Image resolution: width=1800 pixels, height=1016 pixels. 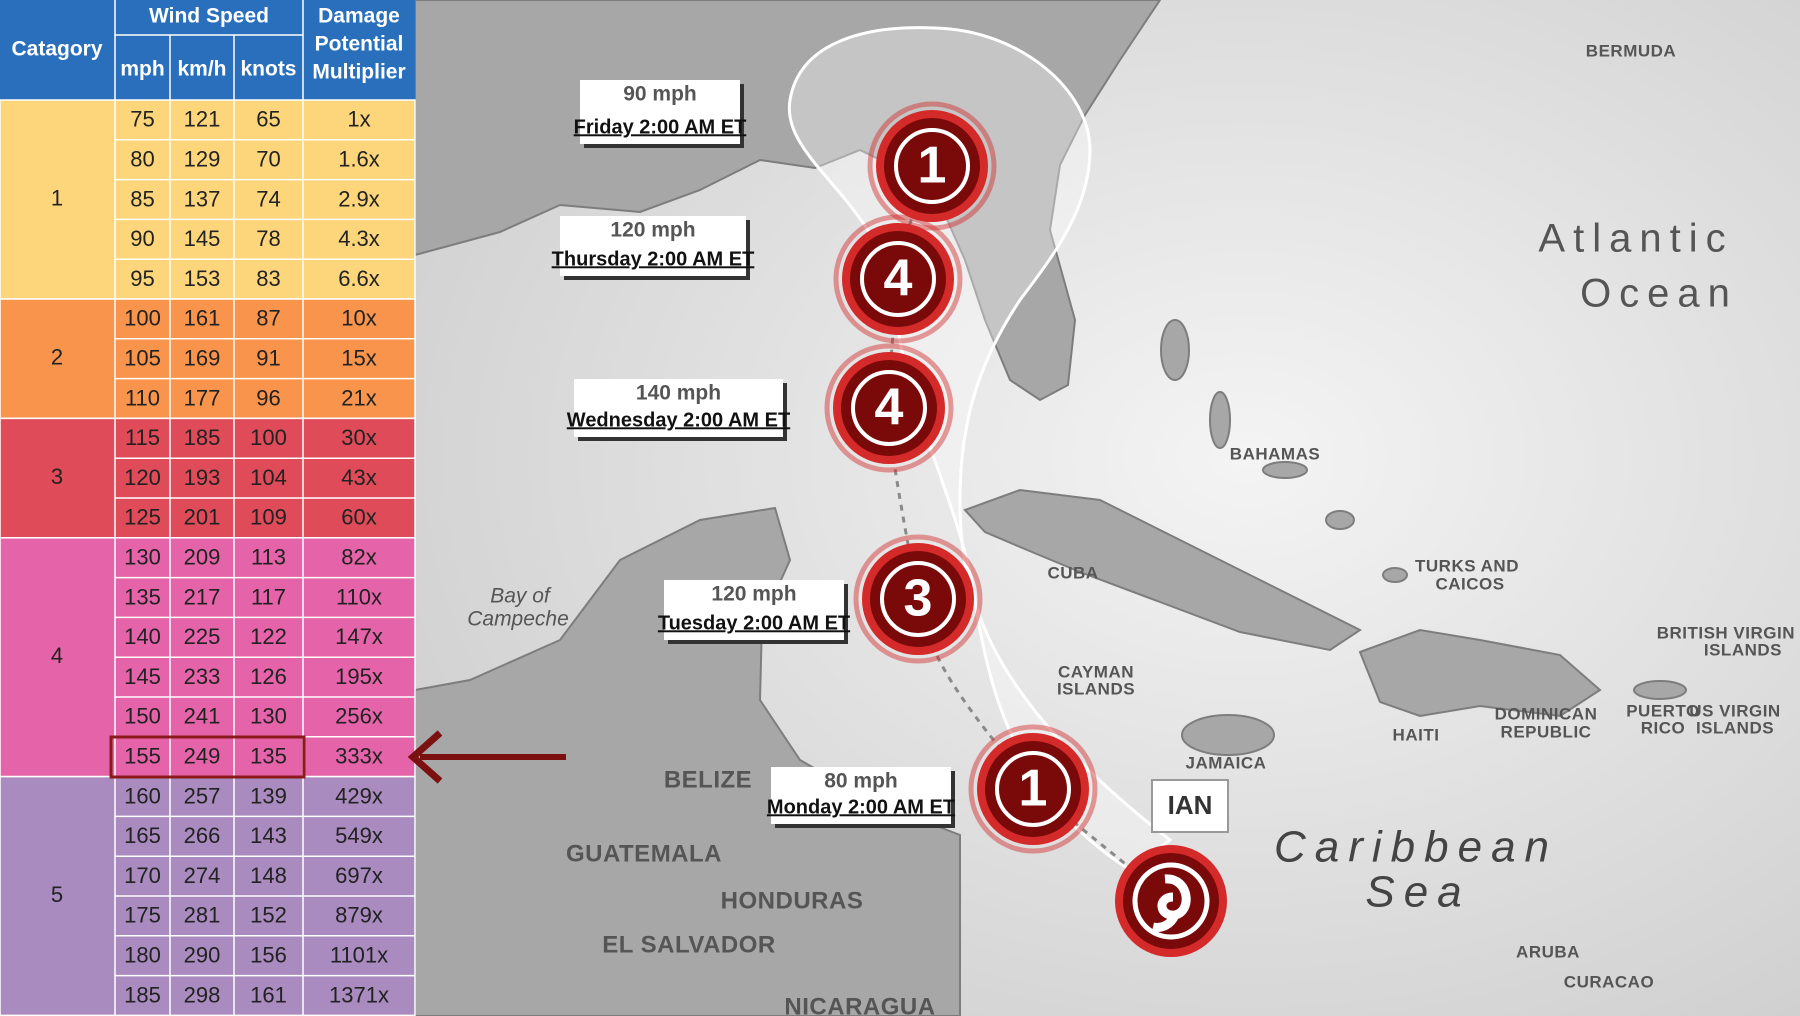 I want to click on category-band, so click(x=208, y=478).